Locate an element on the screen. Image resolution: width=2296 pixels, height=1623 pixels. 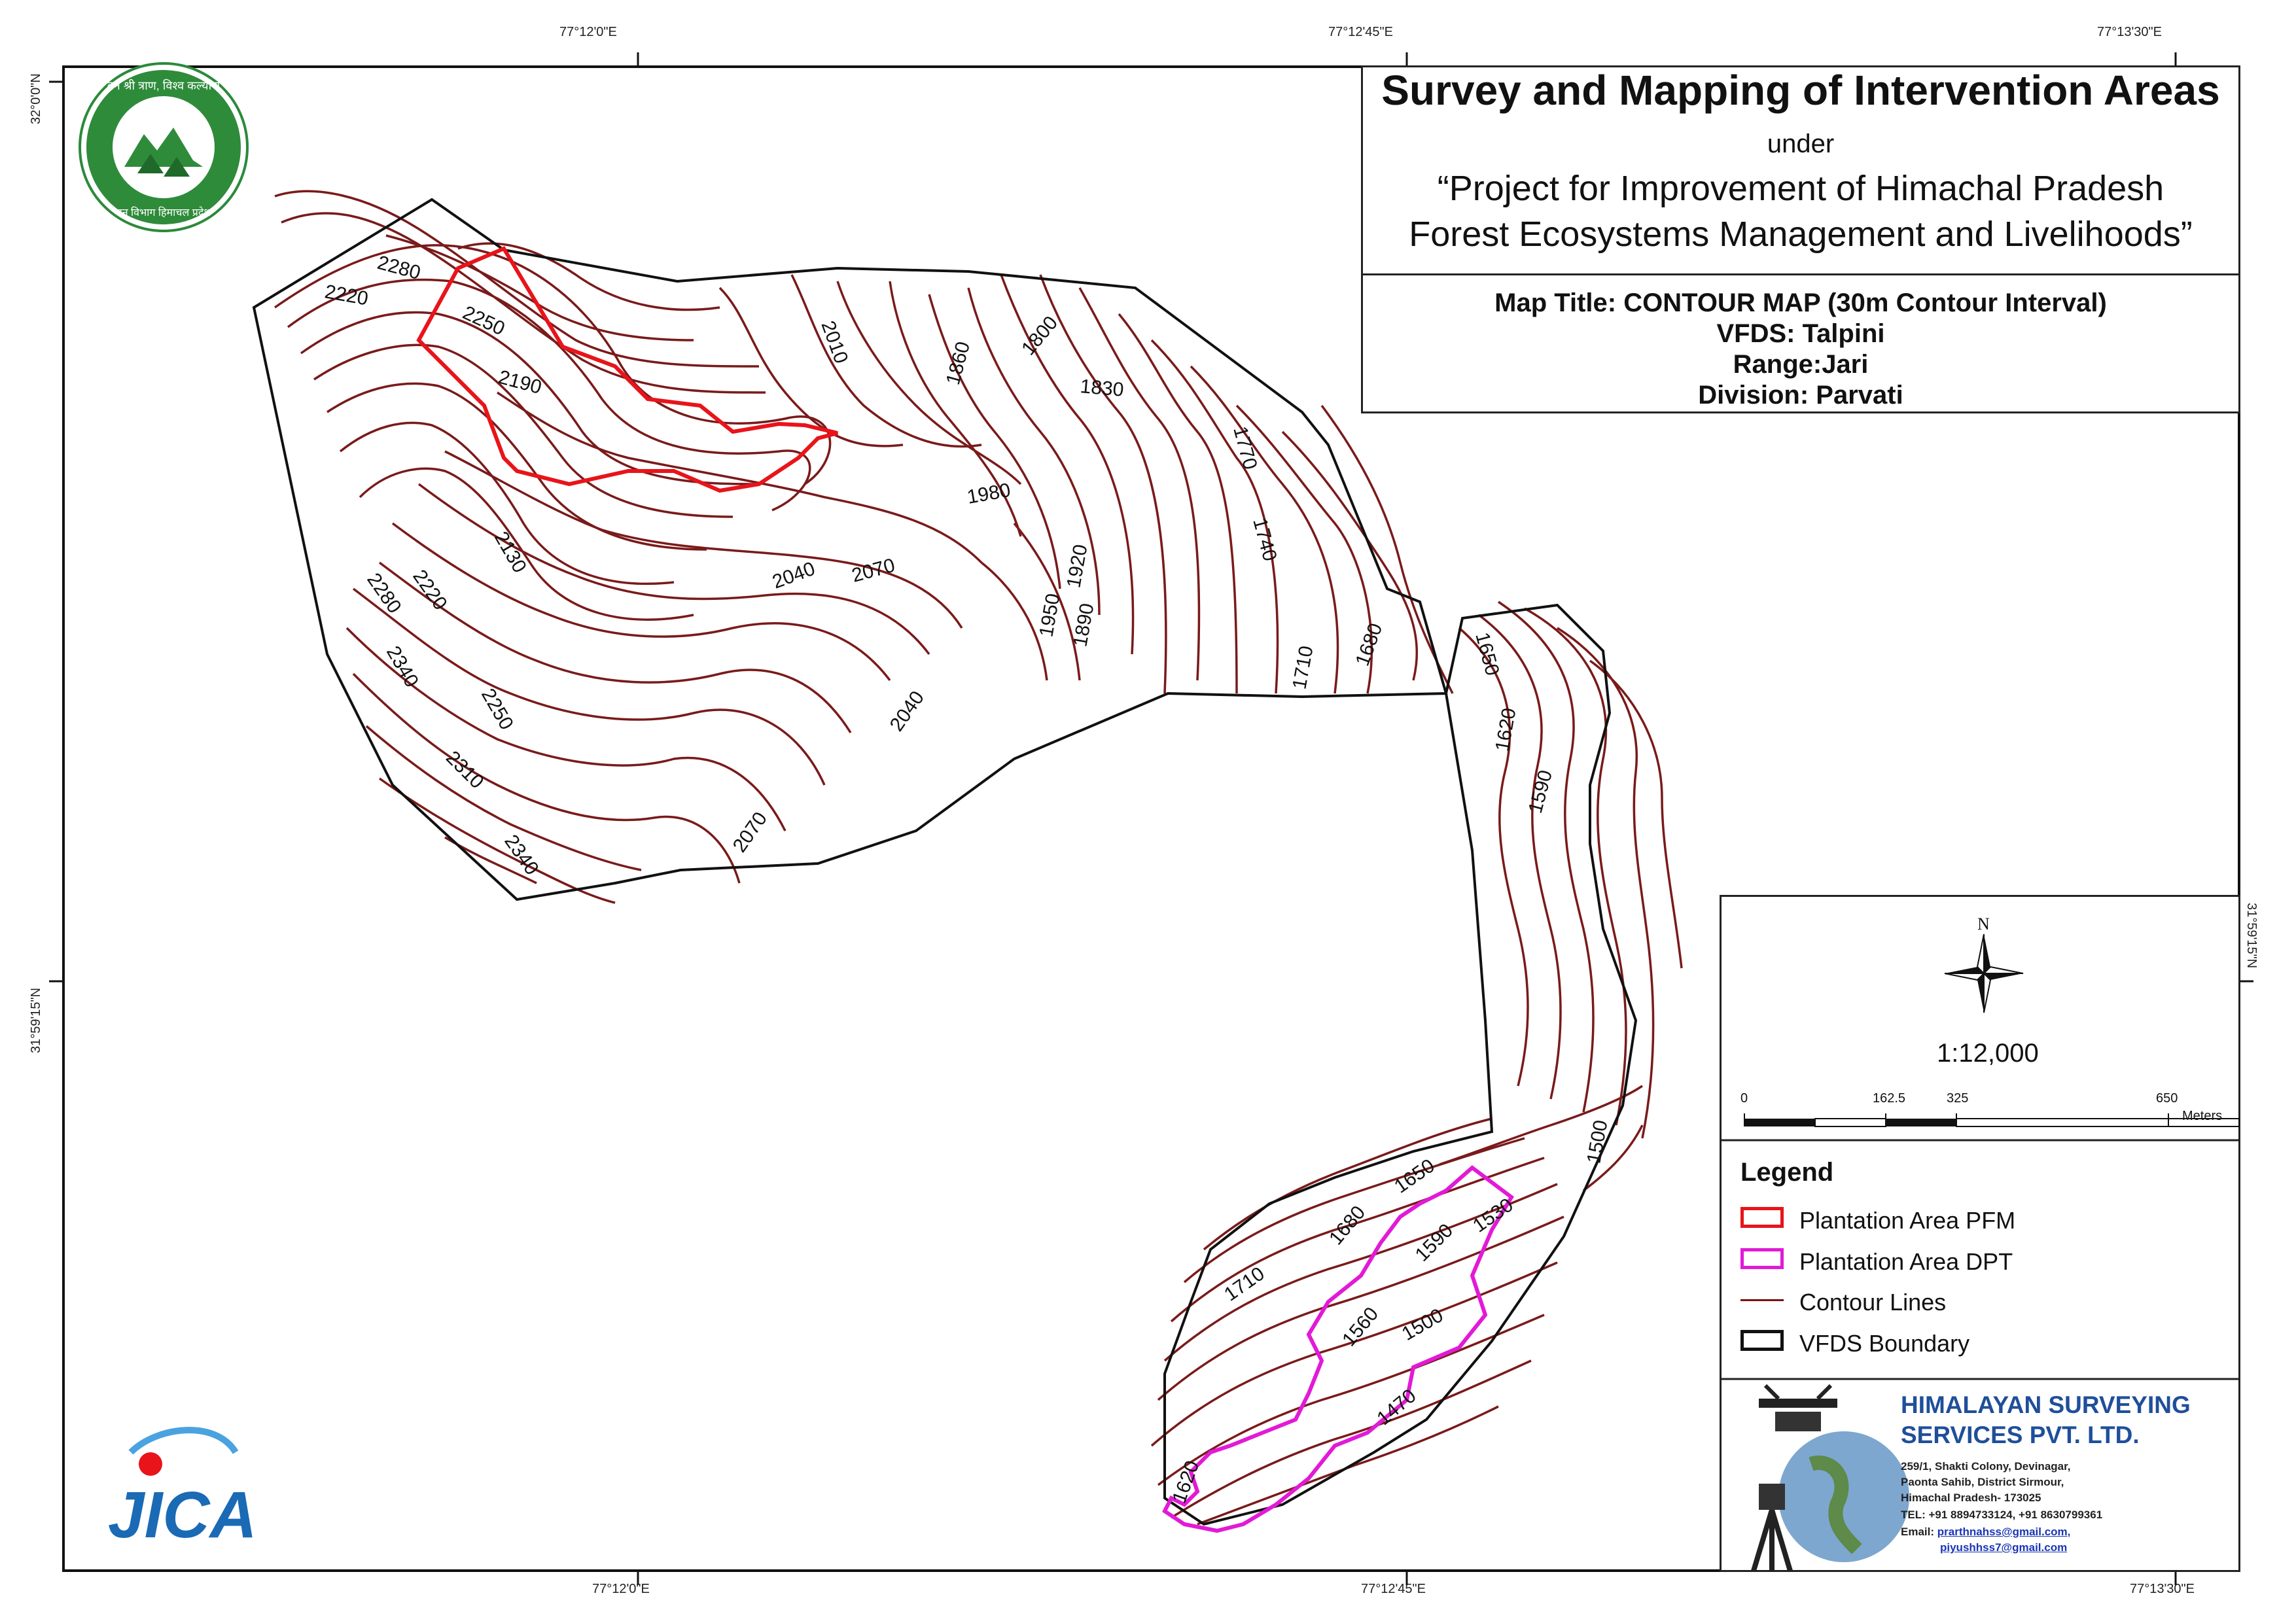
contour-label: 1710 is located at coordinates (1303, 668).